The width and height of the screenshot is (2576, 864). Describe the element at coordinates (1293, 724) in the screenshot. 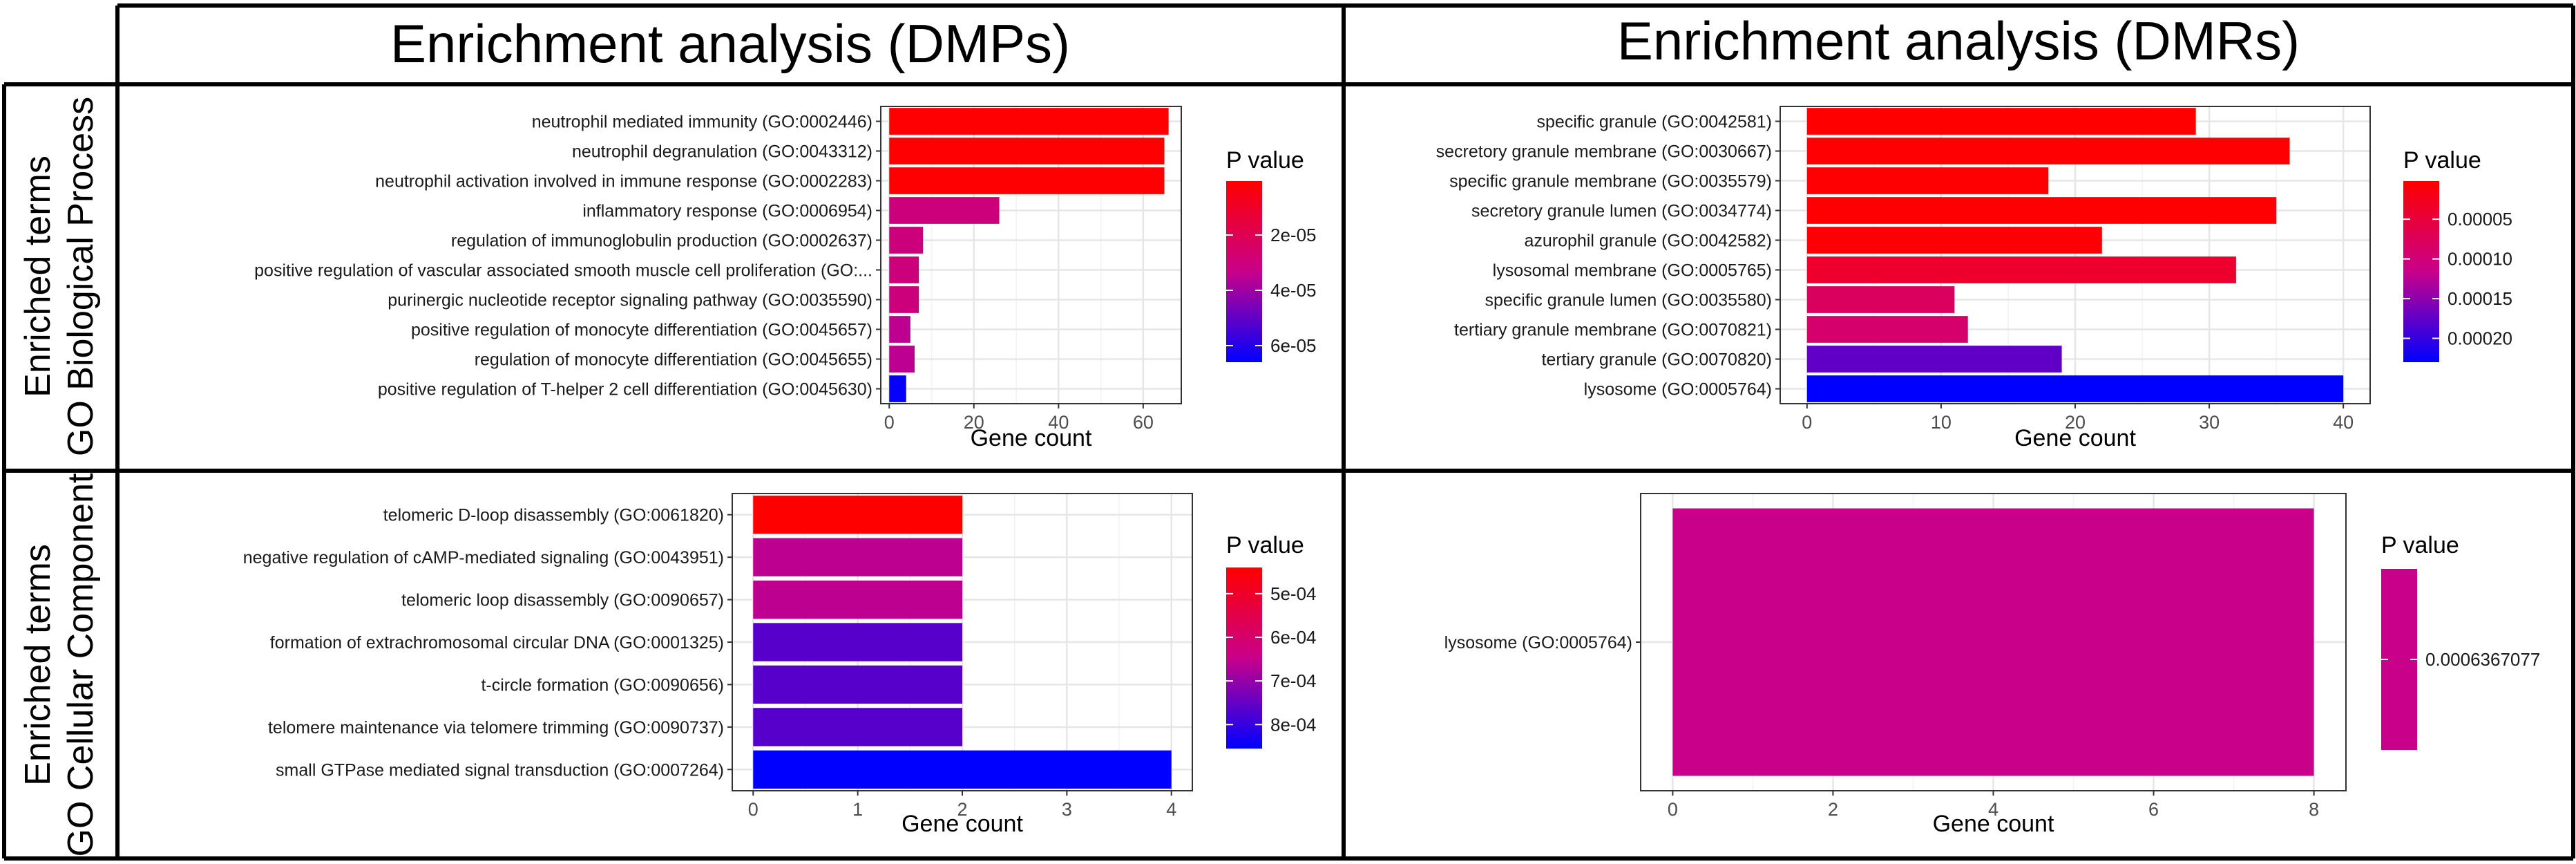

I see `legend-label-4: 8e-04` at that location.